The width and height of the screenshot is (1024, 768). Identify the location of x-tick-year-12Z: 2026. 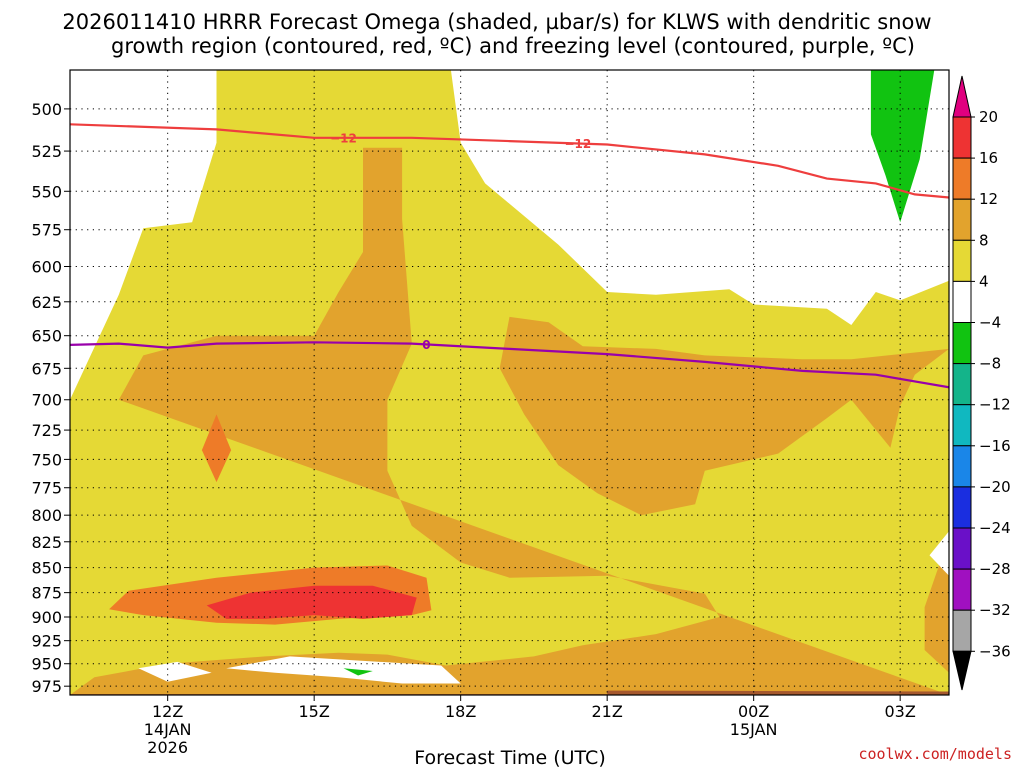
(167, 747).